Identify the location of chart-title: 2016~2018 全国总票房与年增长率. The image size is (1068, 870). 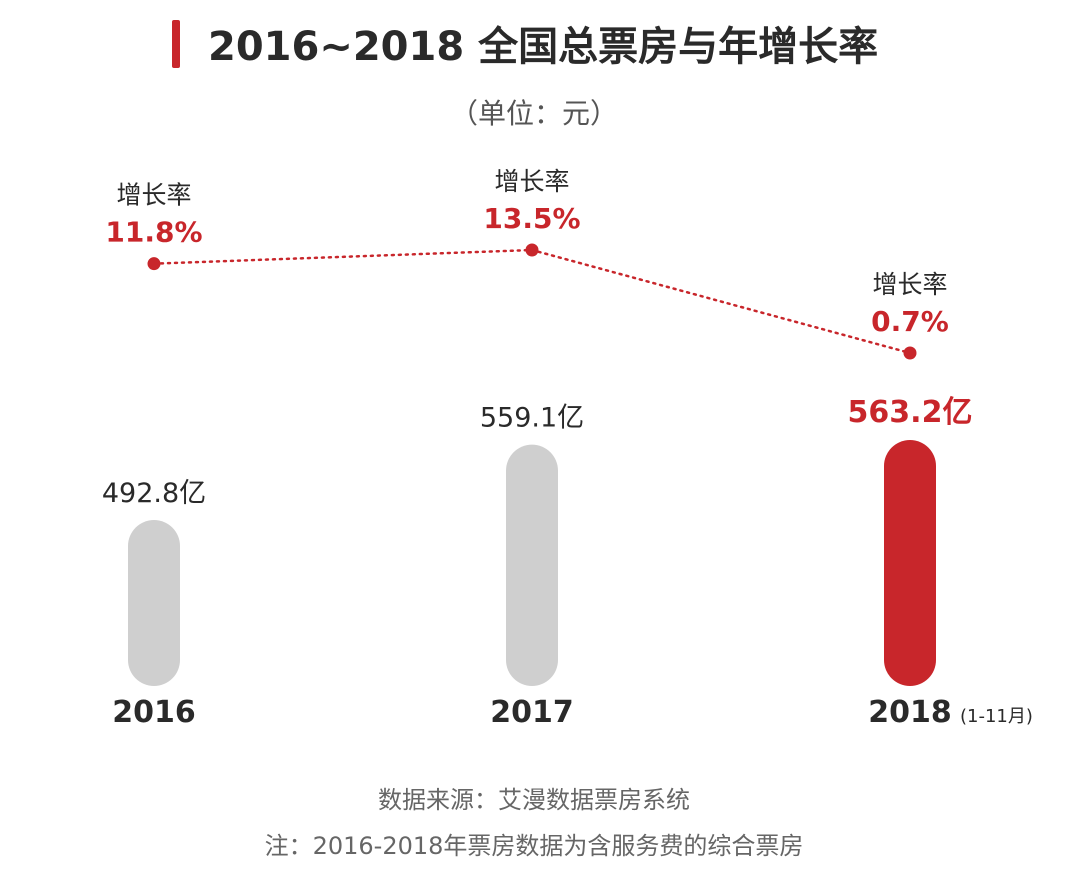
(543, 47).